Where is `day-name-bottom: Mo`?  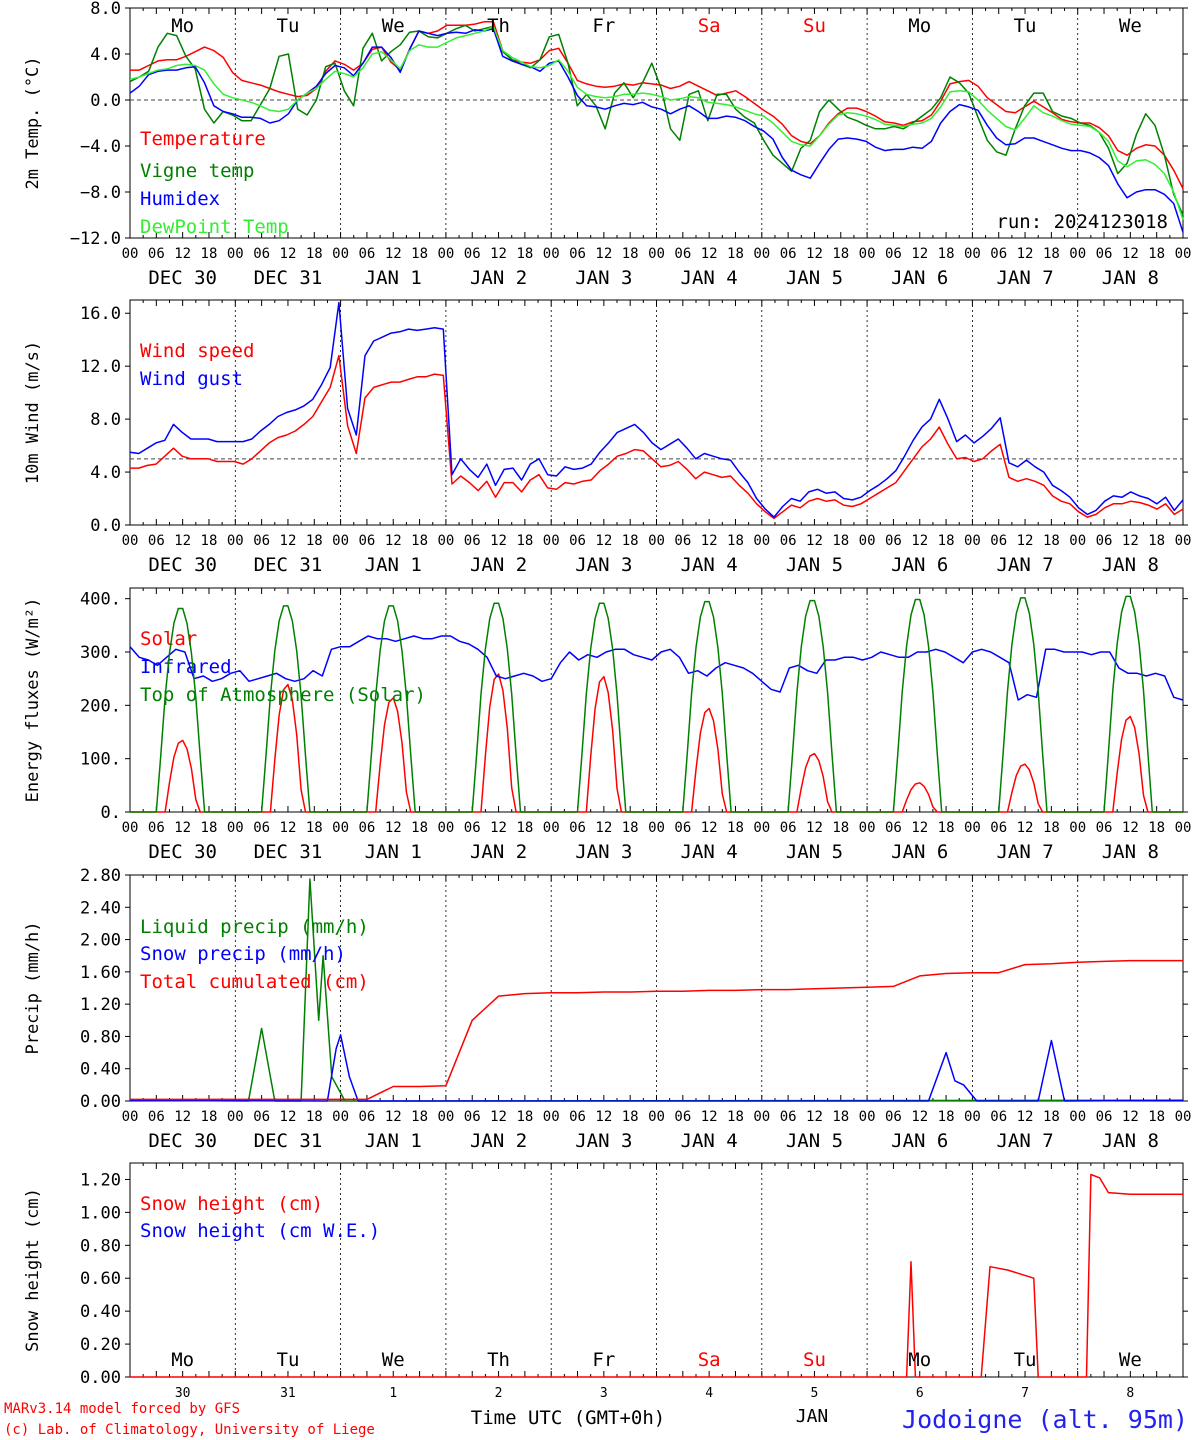
day-name-bottom: Mo is located at coordinates (182, 1360).